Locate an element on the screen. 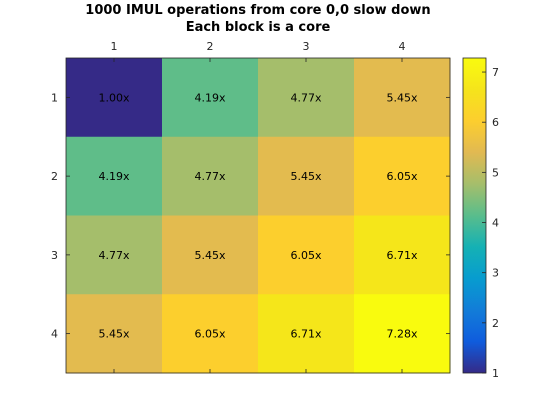 The width and height of the screenshot is (560, 420). y-tick-label: 4 is located at coordinates (54, 334).